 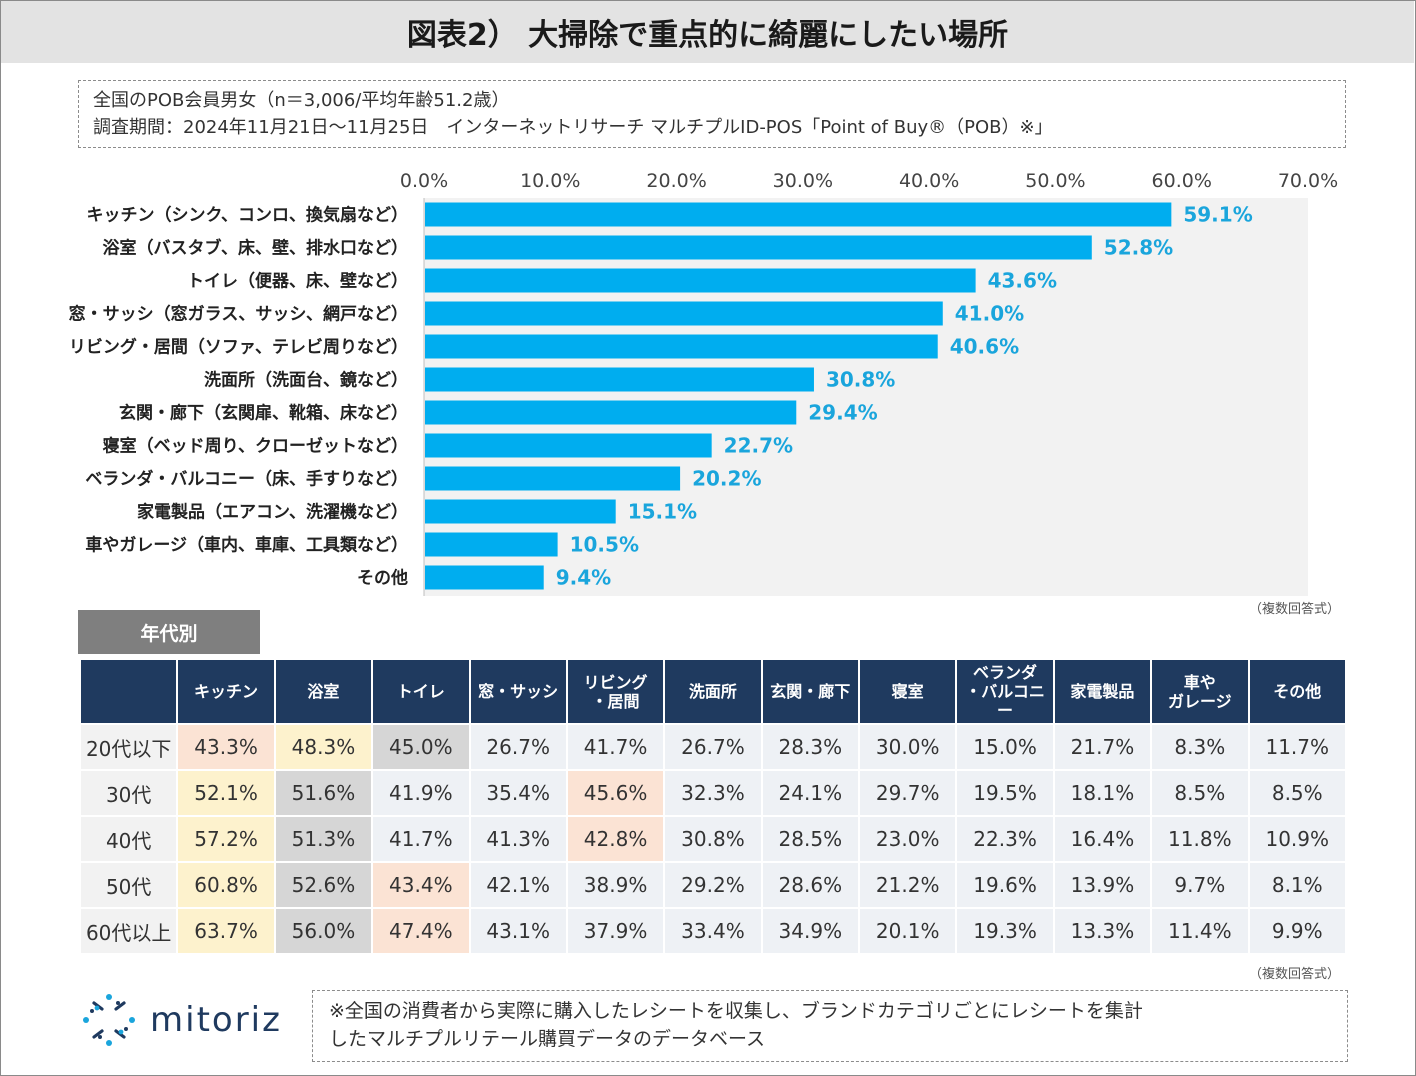 I want to click on table-cell: 60.8%, so click(x=226, y=885).